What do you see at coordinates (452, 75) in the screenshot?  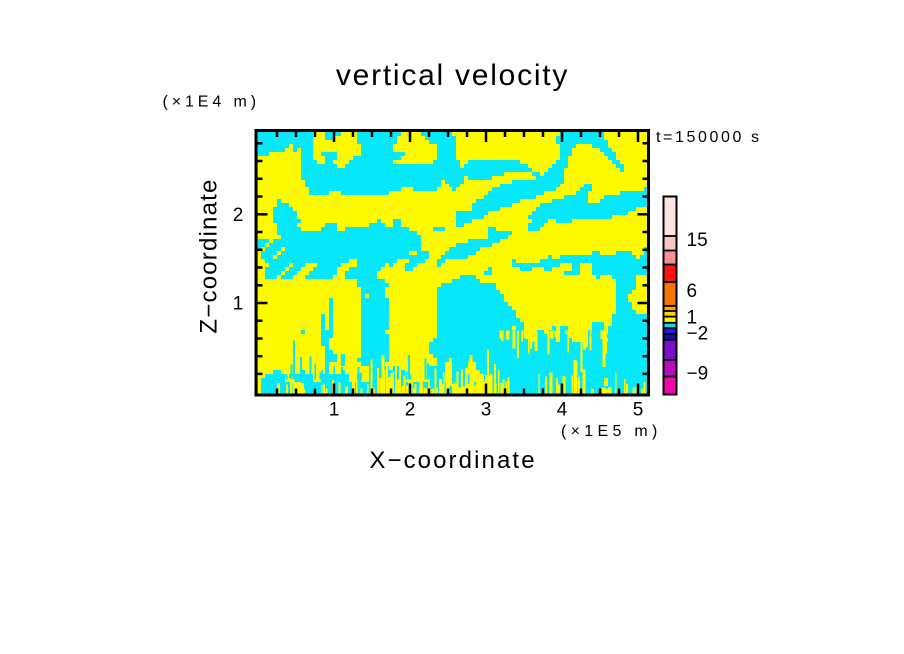 I see `svg-text: vertical velocity` at bounding box center [452, 75].